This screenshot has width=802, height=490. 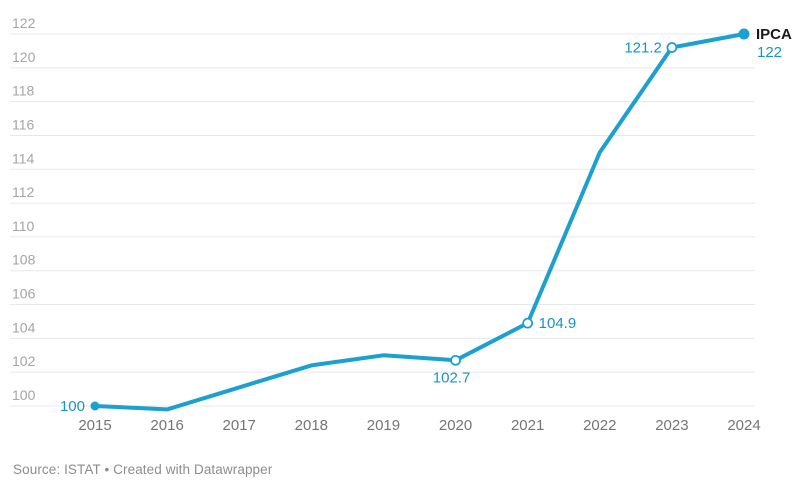 I want to click on y-tick-label: 100, so click(x=24, y=395).